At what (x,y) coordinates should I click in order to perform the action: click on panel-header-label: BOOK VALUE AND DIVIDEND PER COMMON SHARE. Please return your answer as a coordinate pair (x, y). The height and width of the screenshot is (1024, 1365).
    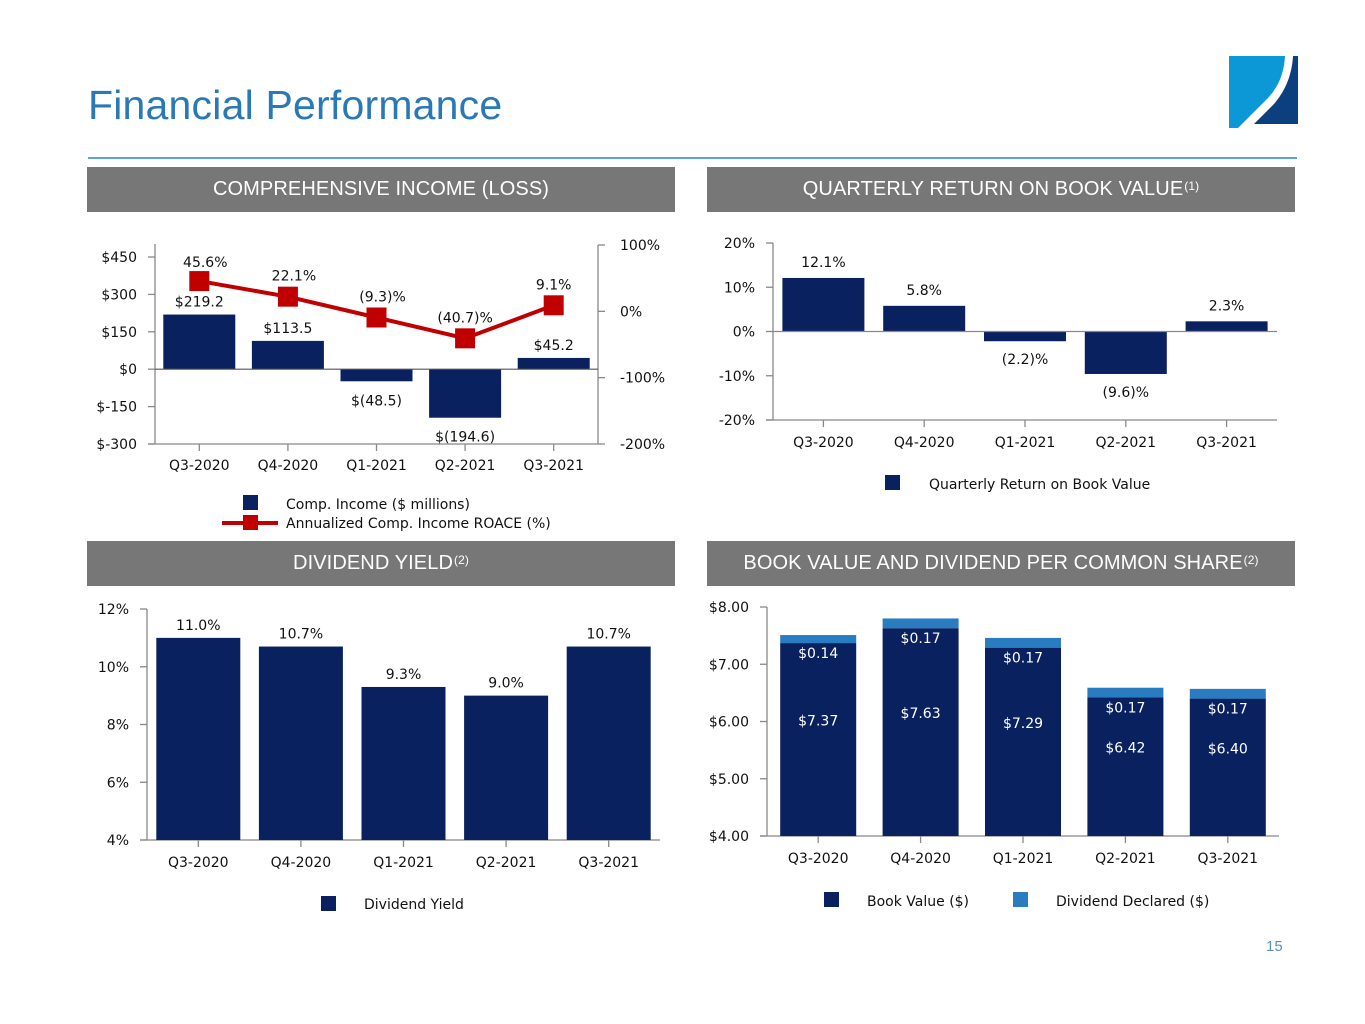
    Looking at the image, I should click on (993, 563).